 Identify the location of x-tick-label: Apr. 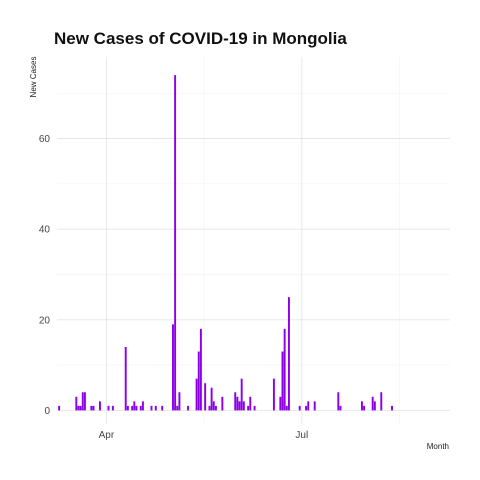
(107, 435).